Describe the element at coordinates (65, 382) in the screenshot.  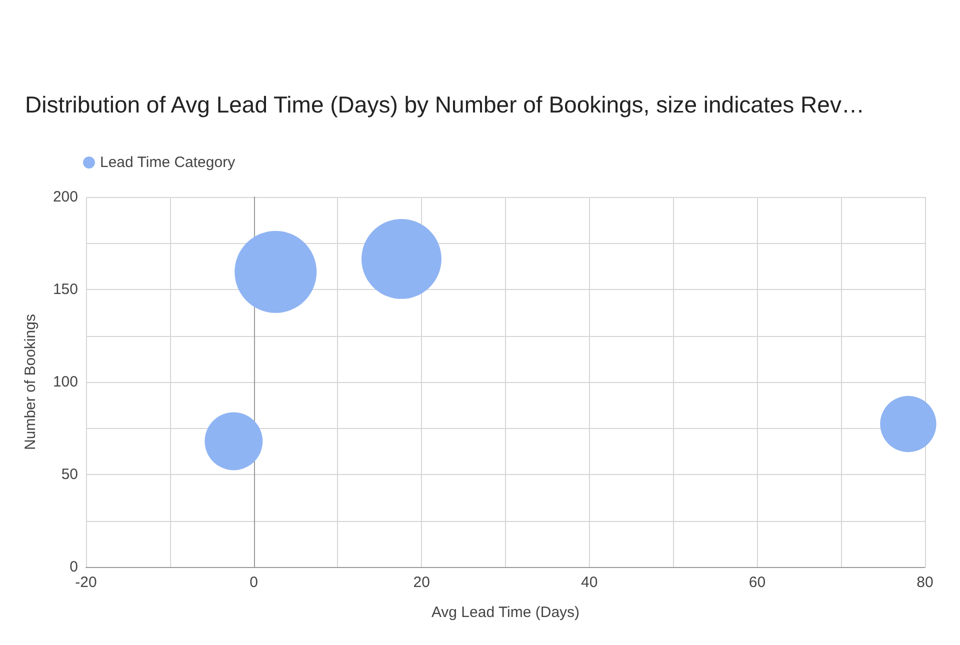
I see `y-tick-label: 100` at that location.